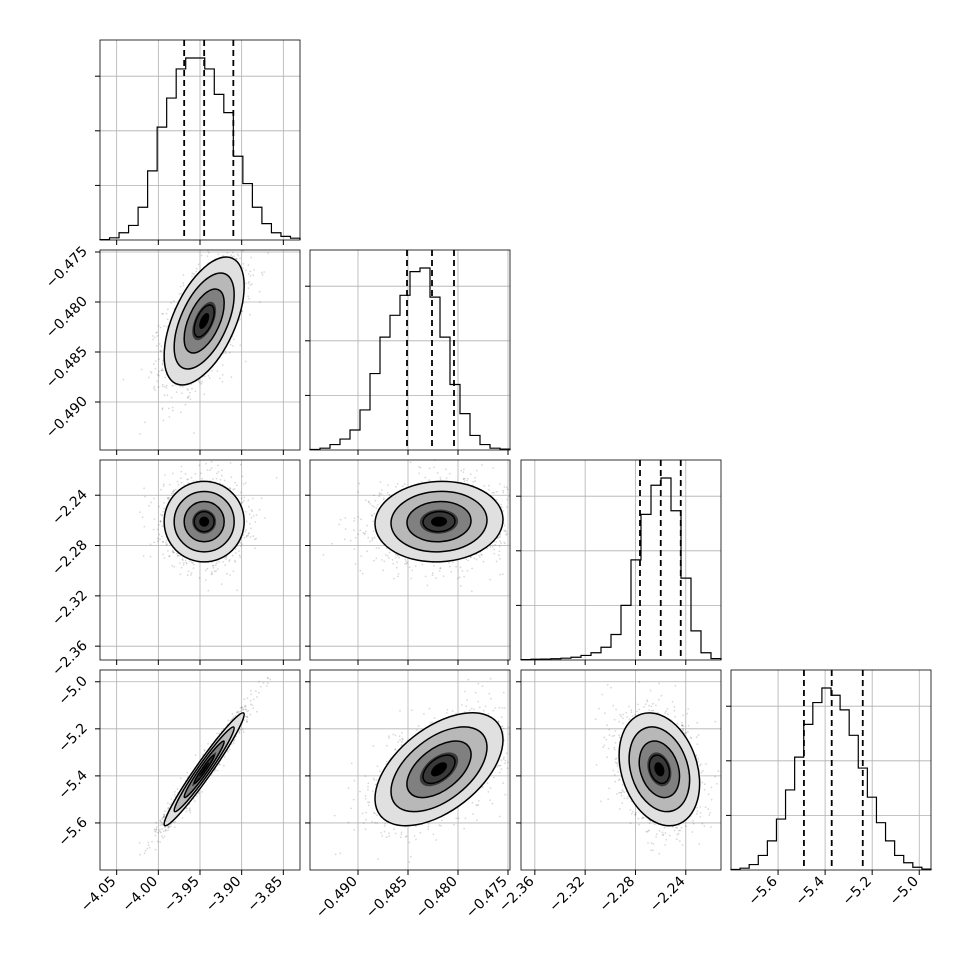  Describe the element at coordinates (70, 508) in the screenshot. I see `y-tick-label: −2.24` at that location.